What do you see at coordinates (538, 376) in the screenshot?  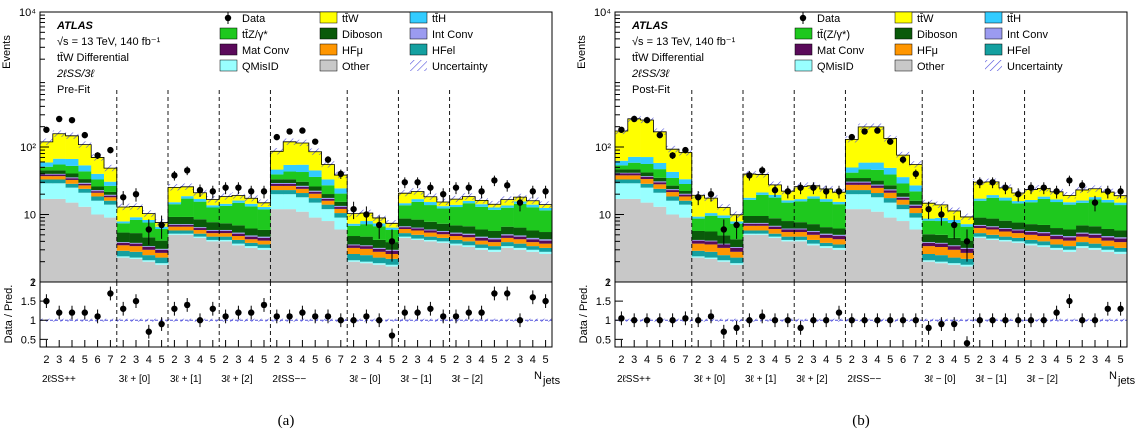 I see `x-title: N` at bounding box center [538, 376].